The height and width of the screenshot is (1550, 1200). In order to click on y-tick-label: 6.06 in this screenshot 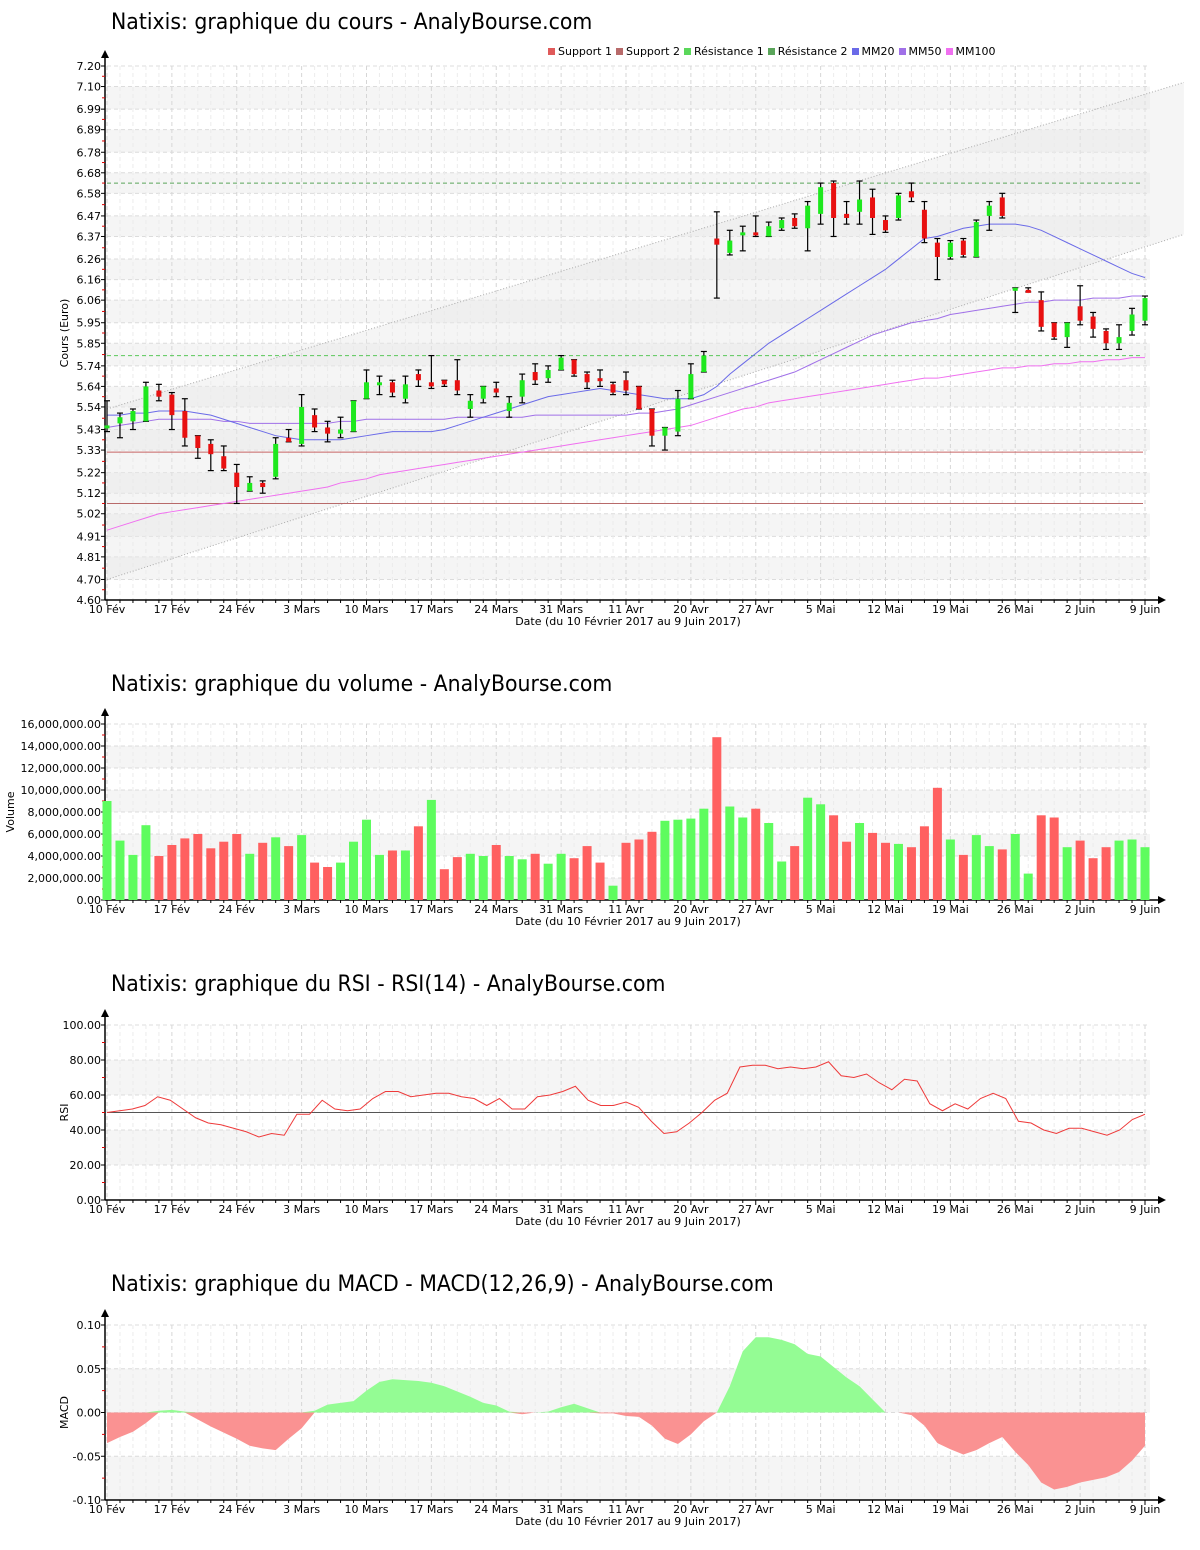, I will do `click(89, 300)`.